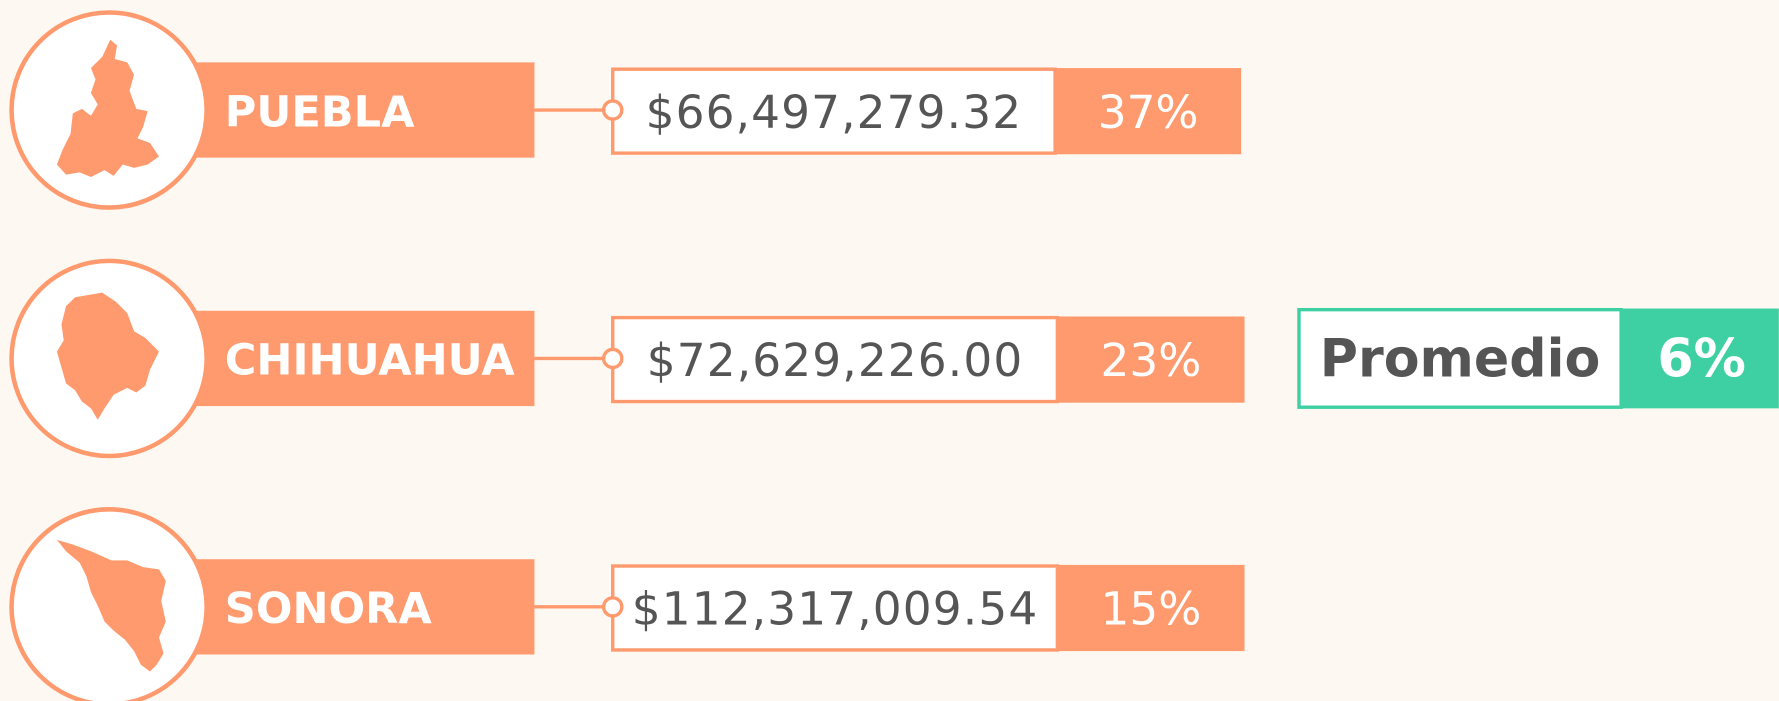 The width and height of the screenshot is (1779, 701). I want to click on summary: Promedio 6%, so click(1538, 358).